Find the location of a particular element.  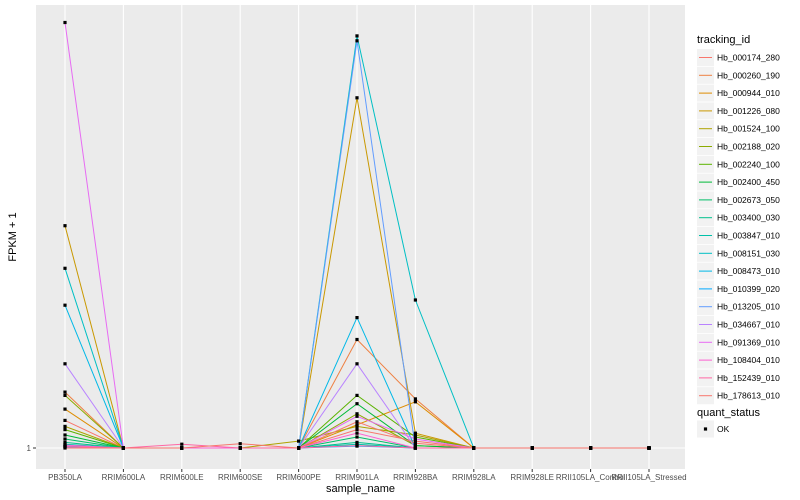

x-tick-label: RRII105LA_Stressed is located at coordinates (648, 477).